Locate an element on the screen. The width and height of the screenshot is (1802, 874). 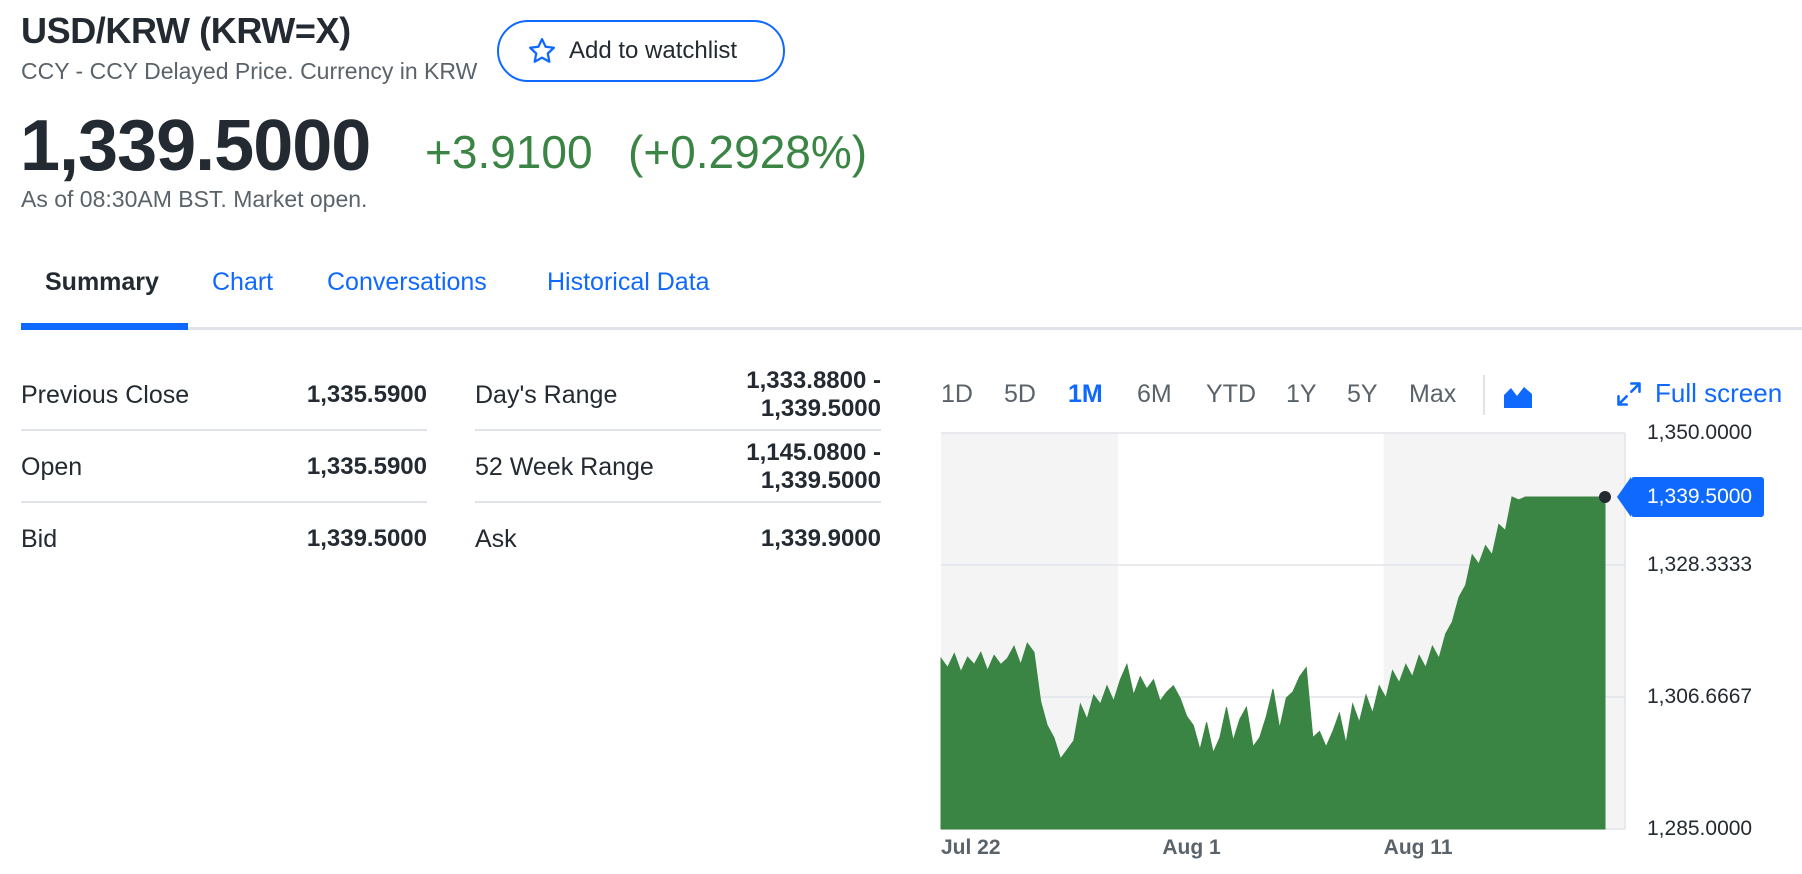
range-1y-button: 1Y is located at coordinates (1301, 394).